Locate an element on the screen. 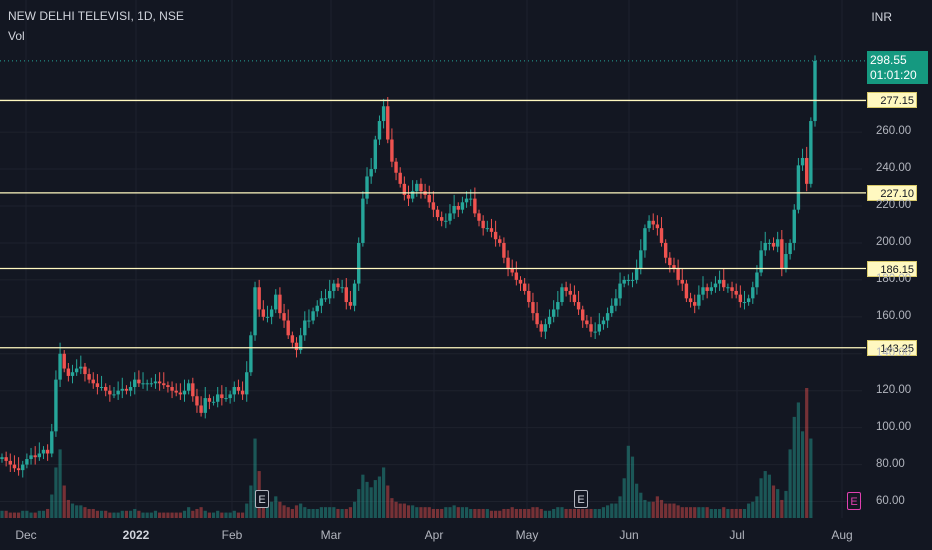 The width and height of the screenshot is (932, 550). earnings-event-badge-upcoming: E is located at coordinates (854, 501).